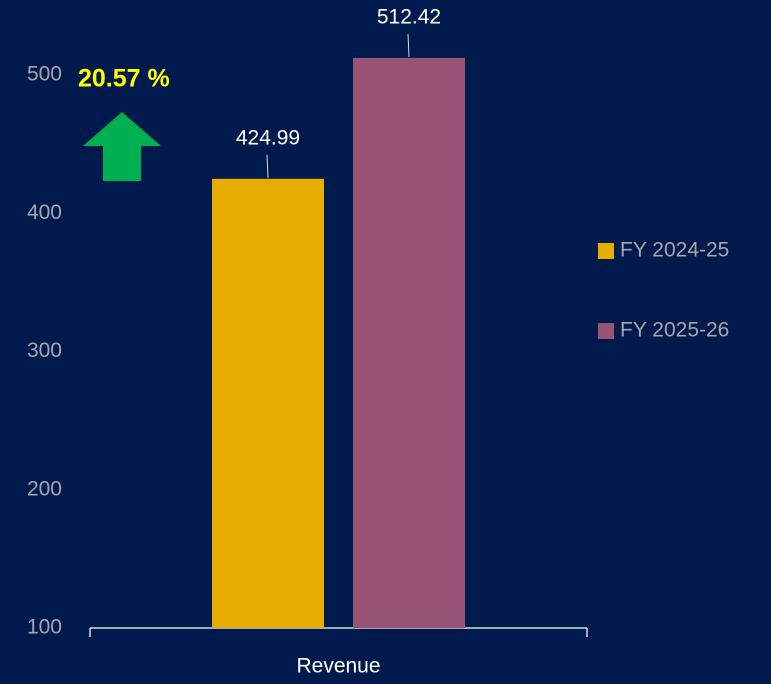 This screenshot has width=771, height=684. What do you see at coordinates (44, 74) in the screenshot?
I see `y-tick-label: 500` at bounding box center [44, 74].